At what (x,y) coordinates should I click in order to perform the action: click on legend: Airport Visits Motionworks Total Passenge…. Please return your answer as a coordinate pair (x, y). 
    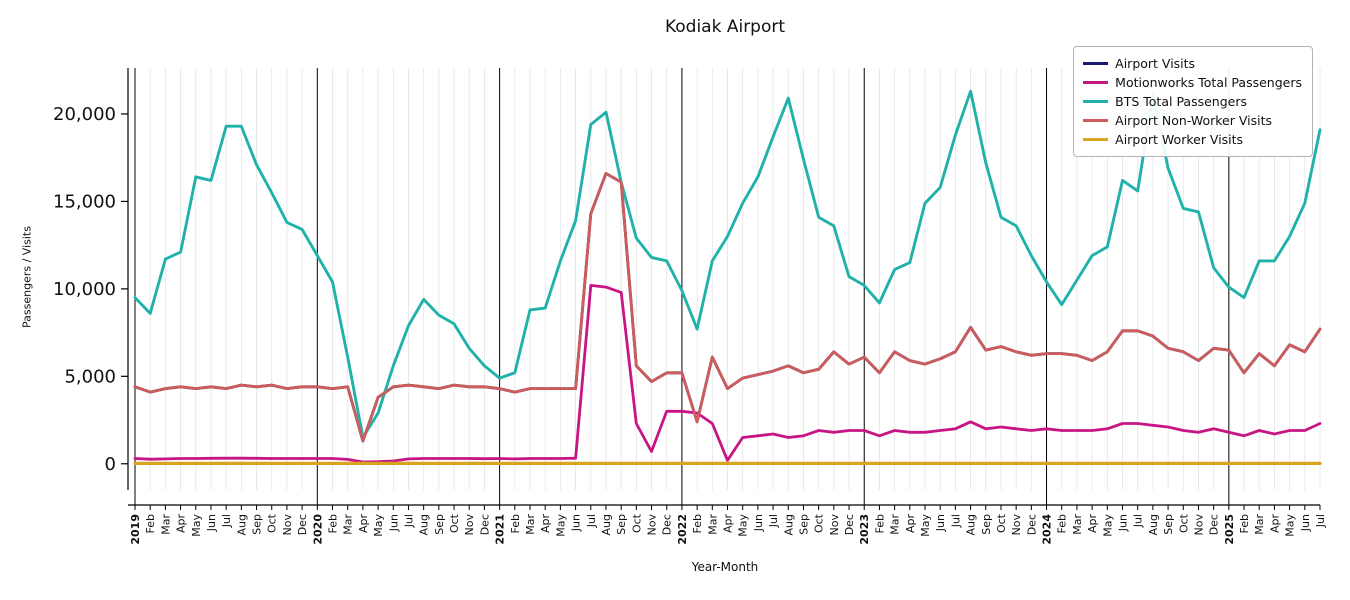
    Looking at the image, I should click on (1193, 101).